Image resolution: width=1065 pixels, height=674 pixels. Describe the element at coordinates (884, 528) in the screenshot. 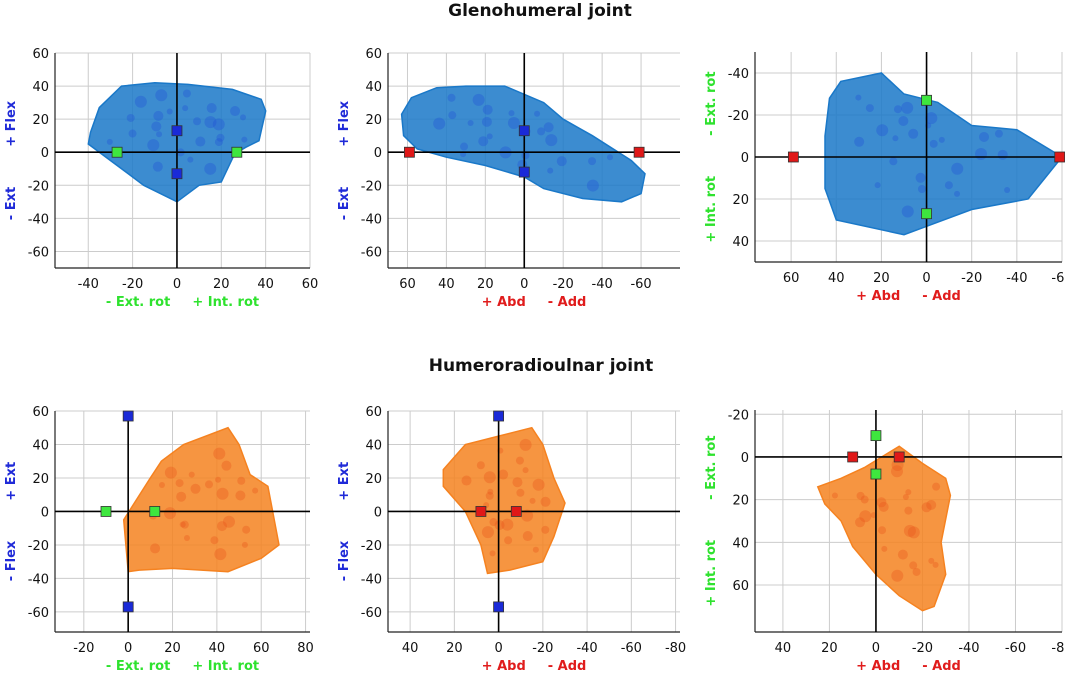

I see `range-of-motion-hull` at that location.